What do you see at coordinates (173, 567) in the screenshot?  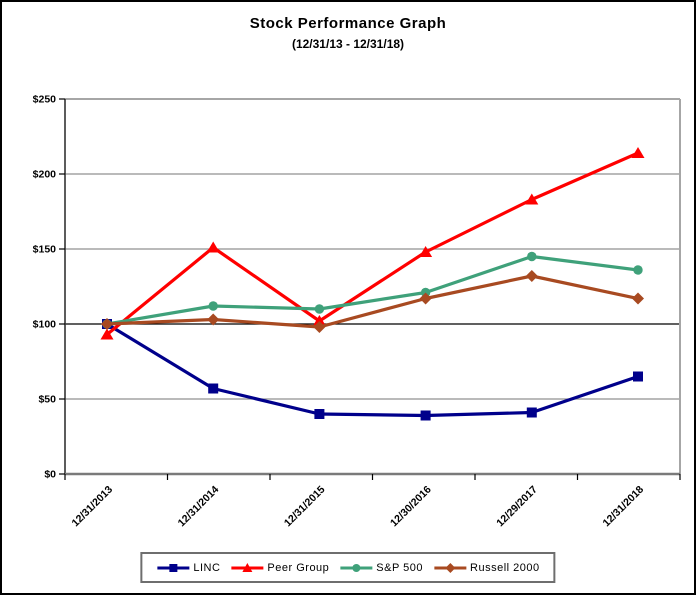 I see `legend-swatch-square-icon` at bounding box center [173, 567].